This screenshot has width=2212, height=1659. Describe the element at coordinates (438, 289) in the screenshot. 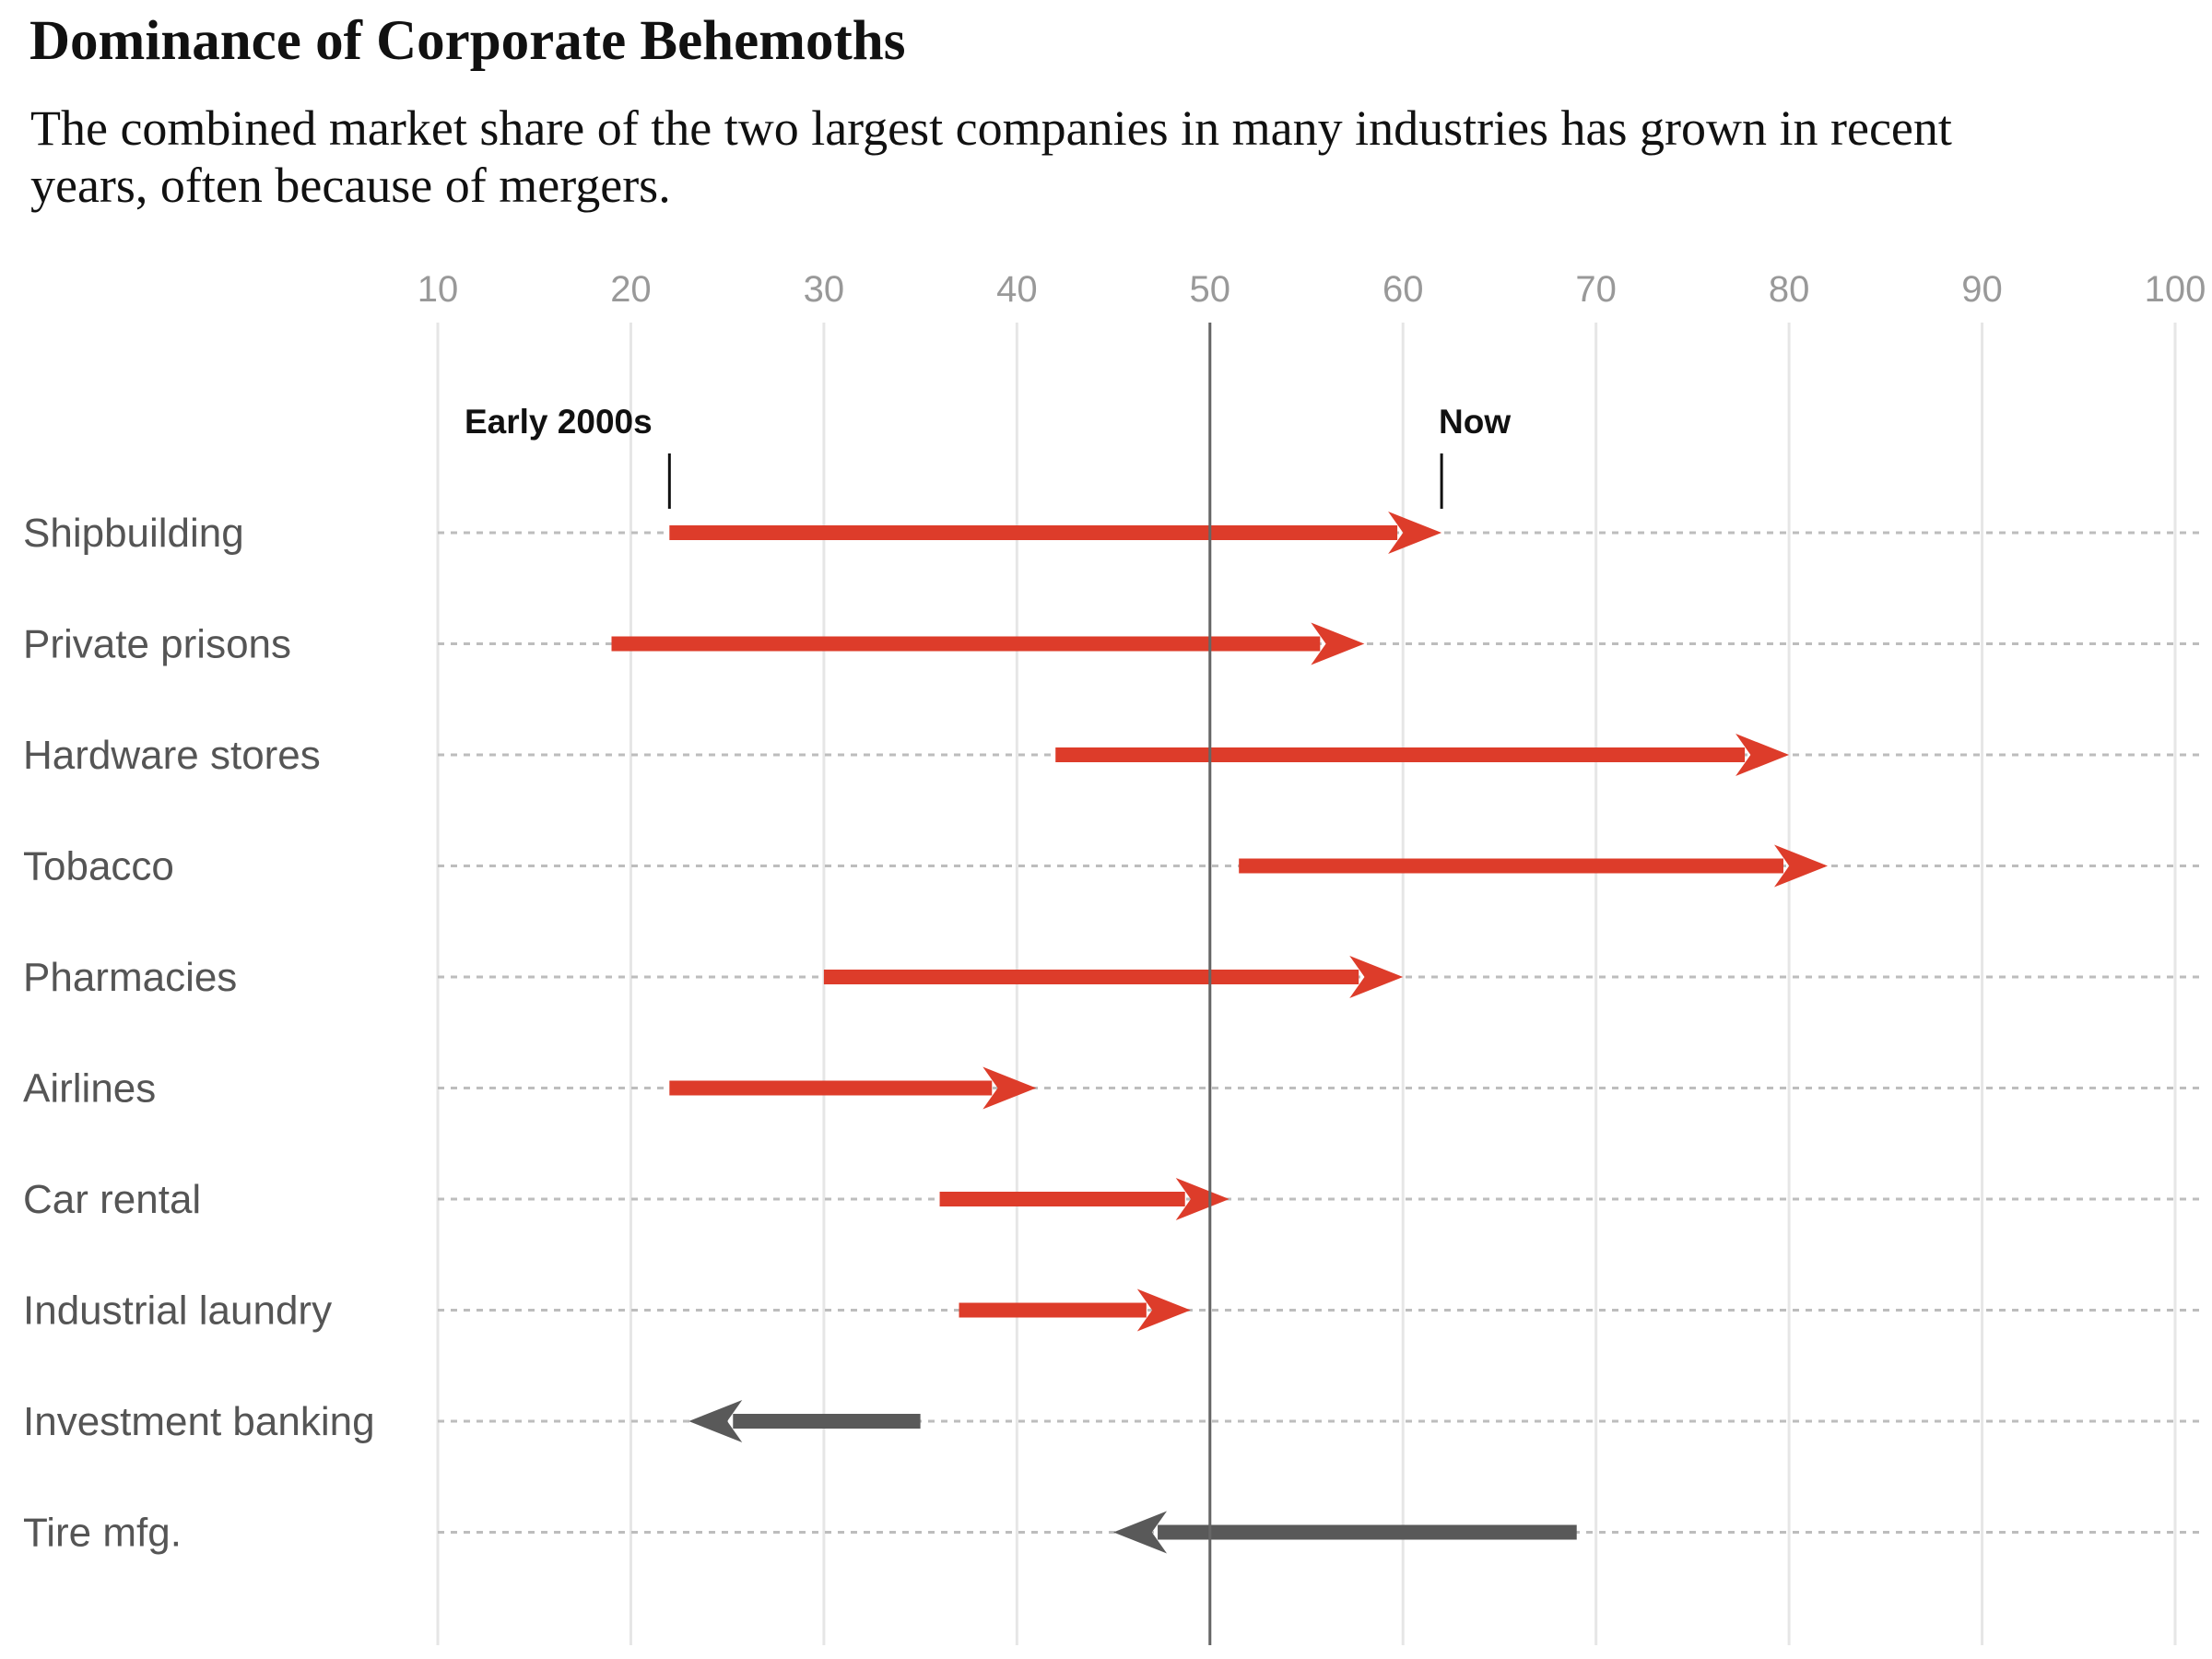

I see `x-tick-label: 10` at that location.